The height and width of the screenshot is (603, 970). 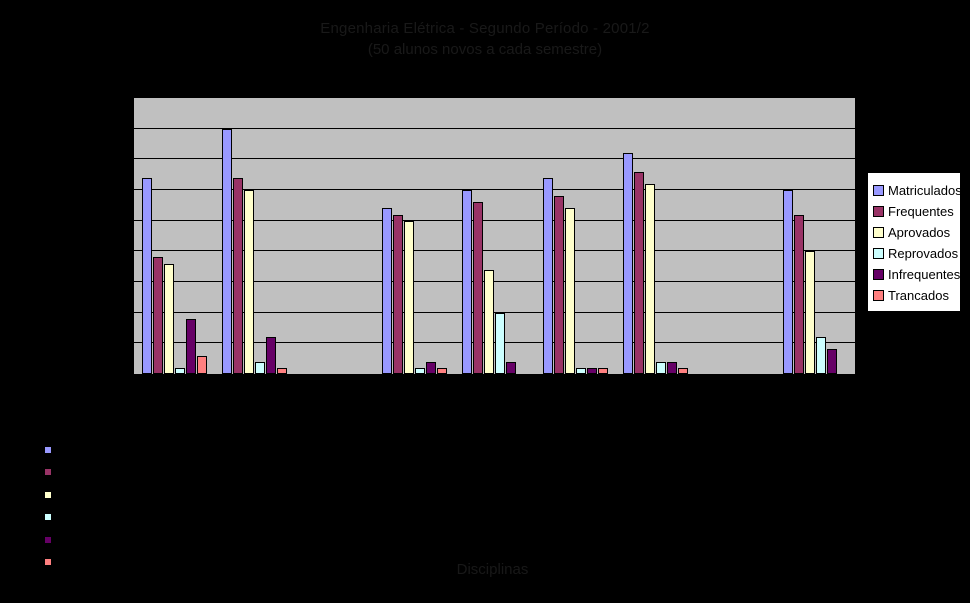 I want to click on y-tick-label: 20, so click(x=121, y=251).